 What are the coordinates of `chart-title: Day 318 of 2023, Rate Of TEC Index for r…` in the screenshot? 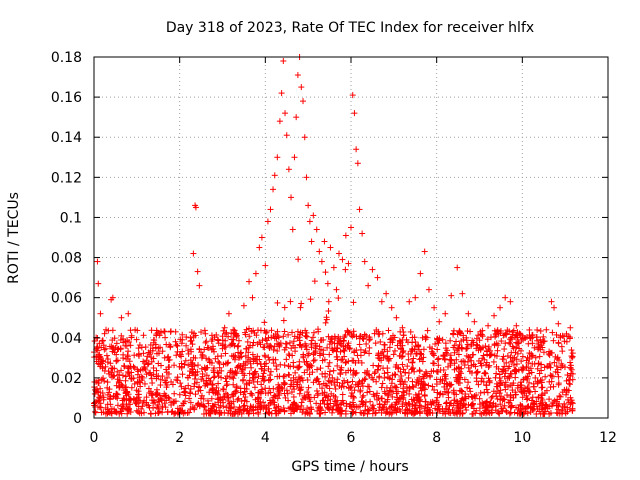 It's located at (350, 28).